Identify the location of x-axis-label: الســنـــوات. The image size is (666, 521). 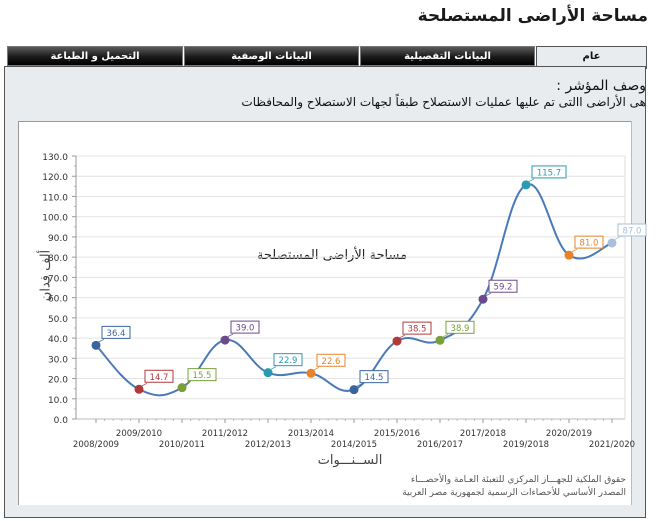
(350, 460).